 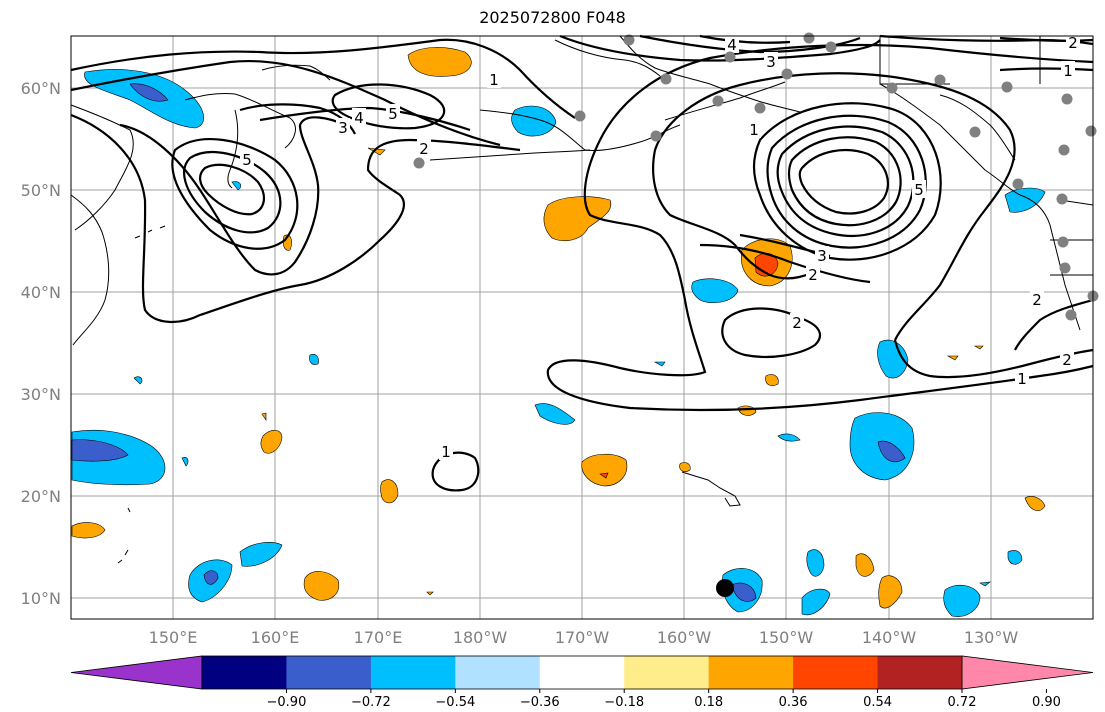 What do you see at coordinates (480, 637) in the screenshot?
I see `lon-label: 180°W` at bounding box center [480, 637].